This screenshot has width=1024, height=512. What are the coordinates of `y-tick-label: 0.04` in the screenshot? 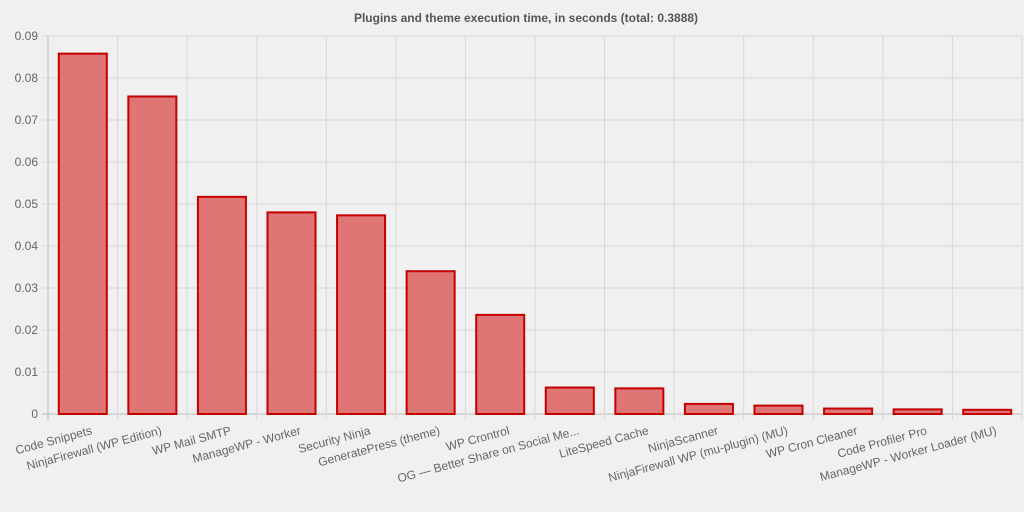 It's located at (27, 246).